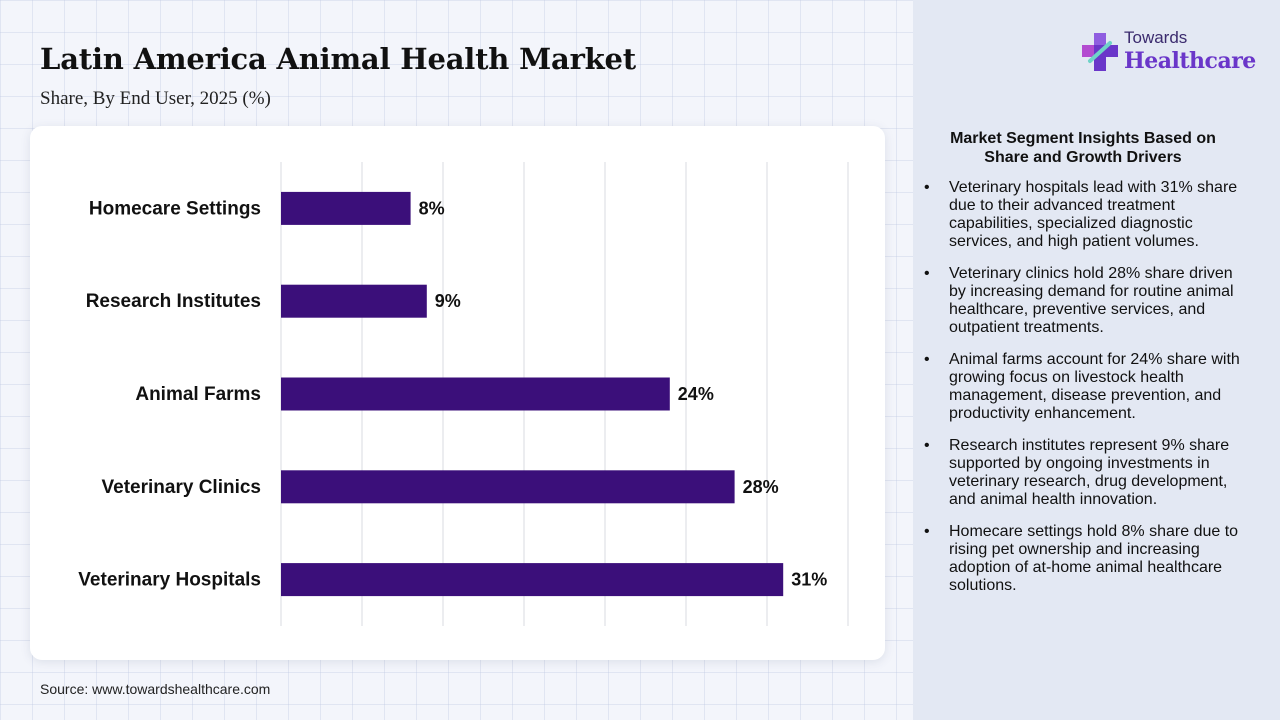 This screenshot has width=1280, height=720. I want to click on value-label: 31%, so click(809, 580).